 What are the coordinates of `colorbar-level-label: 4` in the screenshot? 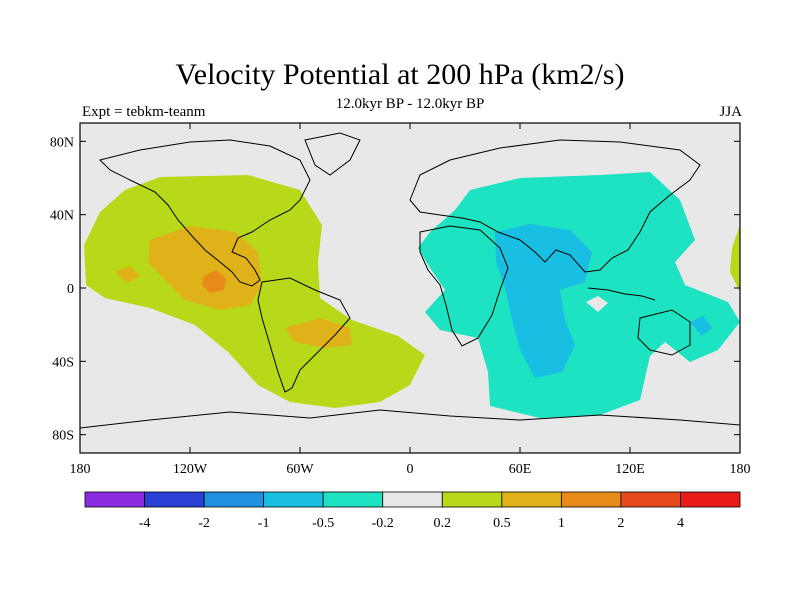 It's located at (680, 523).